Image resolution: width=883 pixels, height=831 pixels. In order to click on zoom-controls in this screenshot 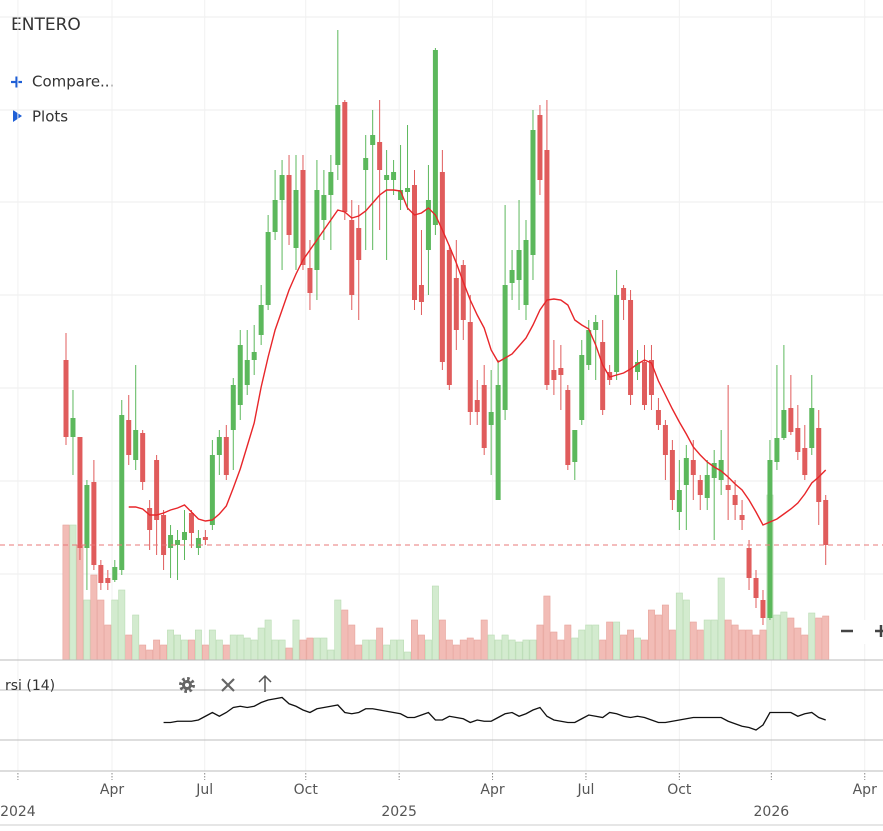, I will do `click(858, 632)`.